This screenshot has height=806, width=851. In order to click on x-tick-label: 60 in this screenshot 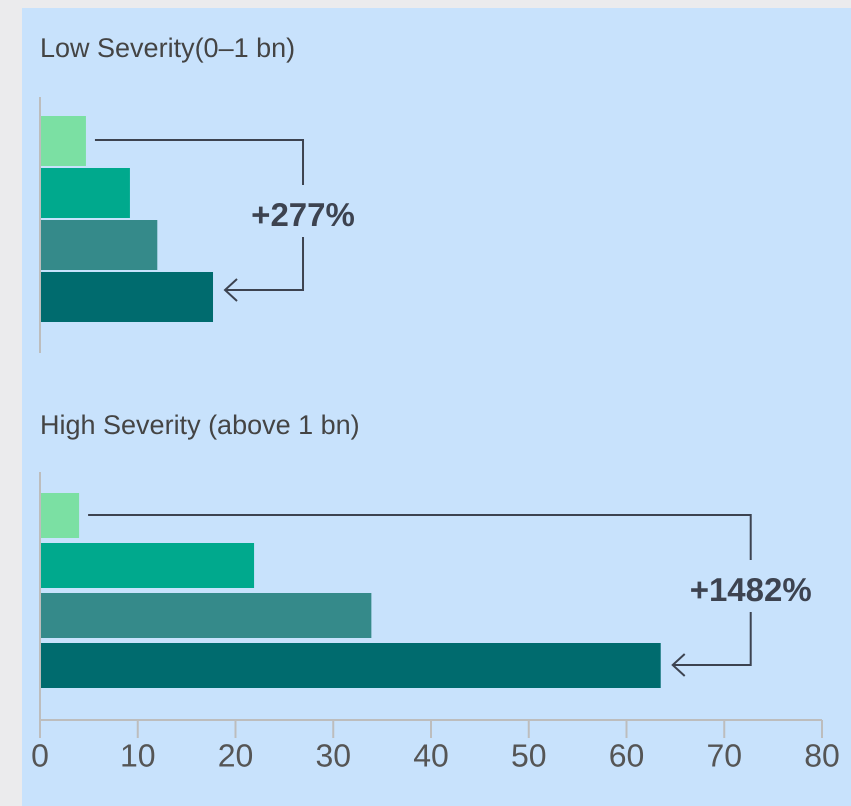, I will do `click(626, 756)`.